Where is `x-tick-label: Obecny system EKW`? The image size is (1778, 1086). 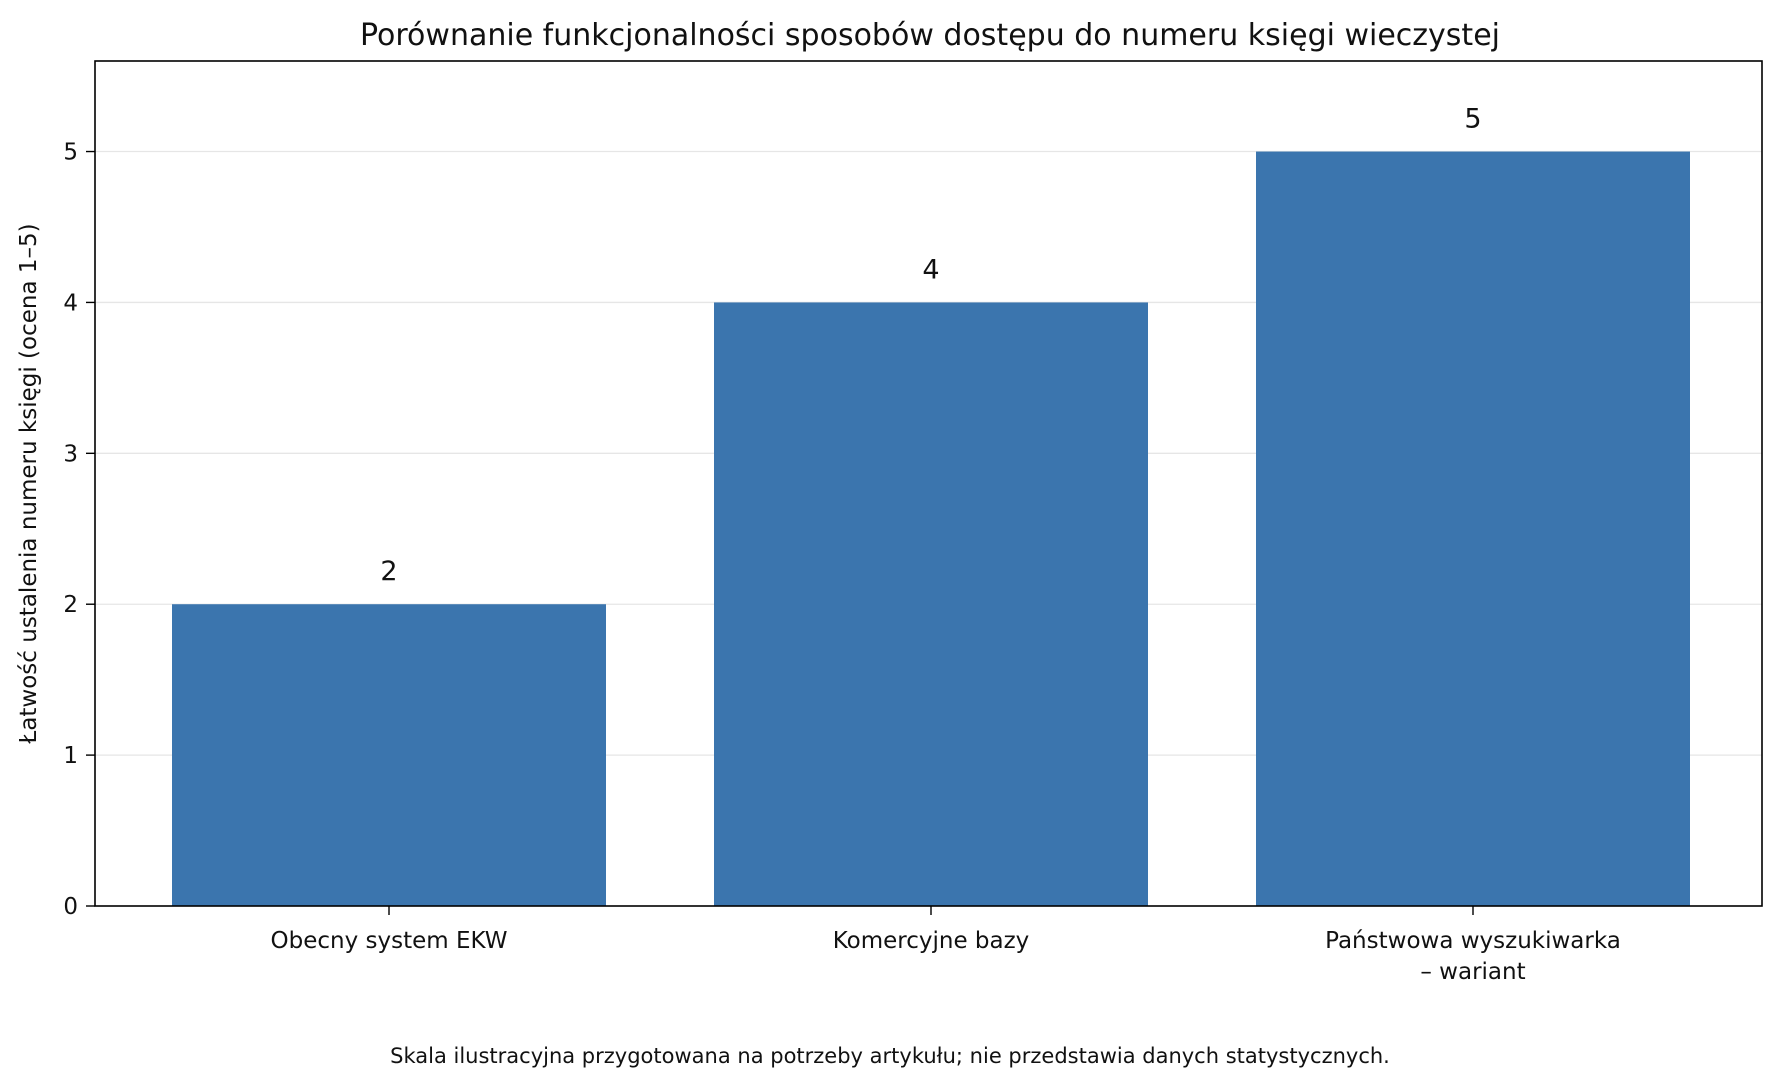
x-tick-label: Obecny system EKW is located at coordinates (389, 941).